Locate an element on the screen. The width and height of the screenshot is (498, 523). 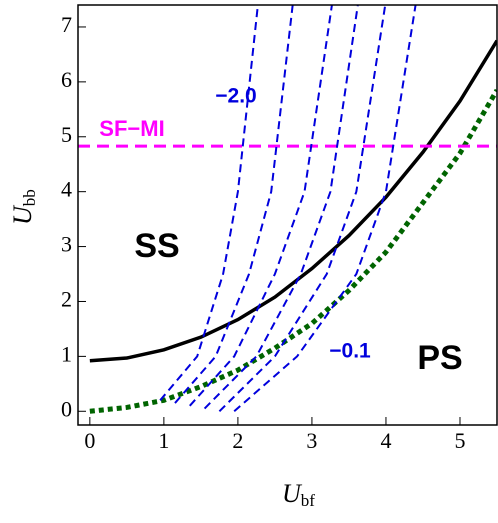
y-tick-label: 5 is located at coordinates (66, 134).